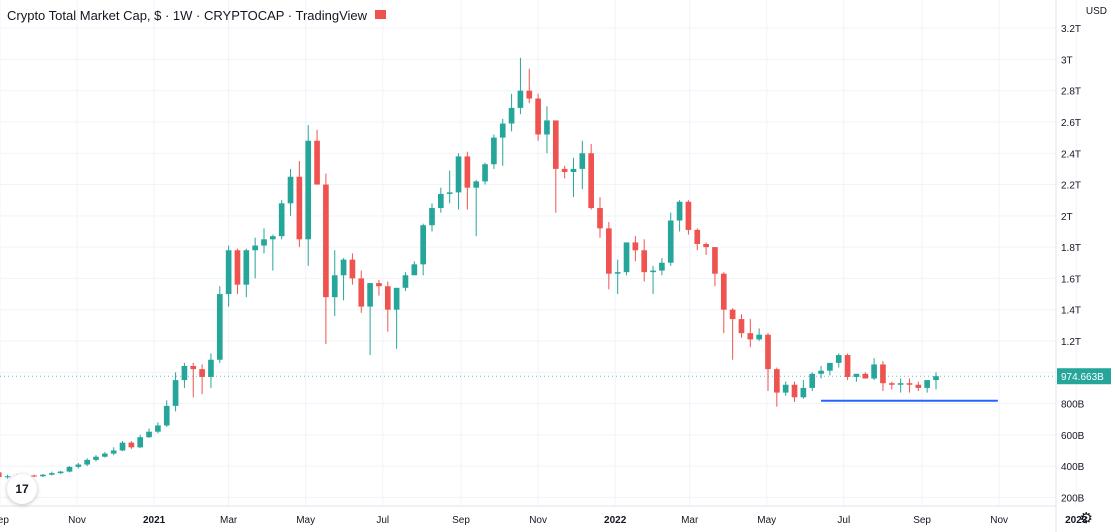 This screenshot has width=1115, height=532. What do you see at coordinates (1071, 123) in the screenshot?
I see `y-tick-label: 2.6T` at bounding box center [1071, 123].